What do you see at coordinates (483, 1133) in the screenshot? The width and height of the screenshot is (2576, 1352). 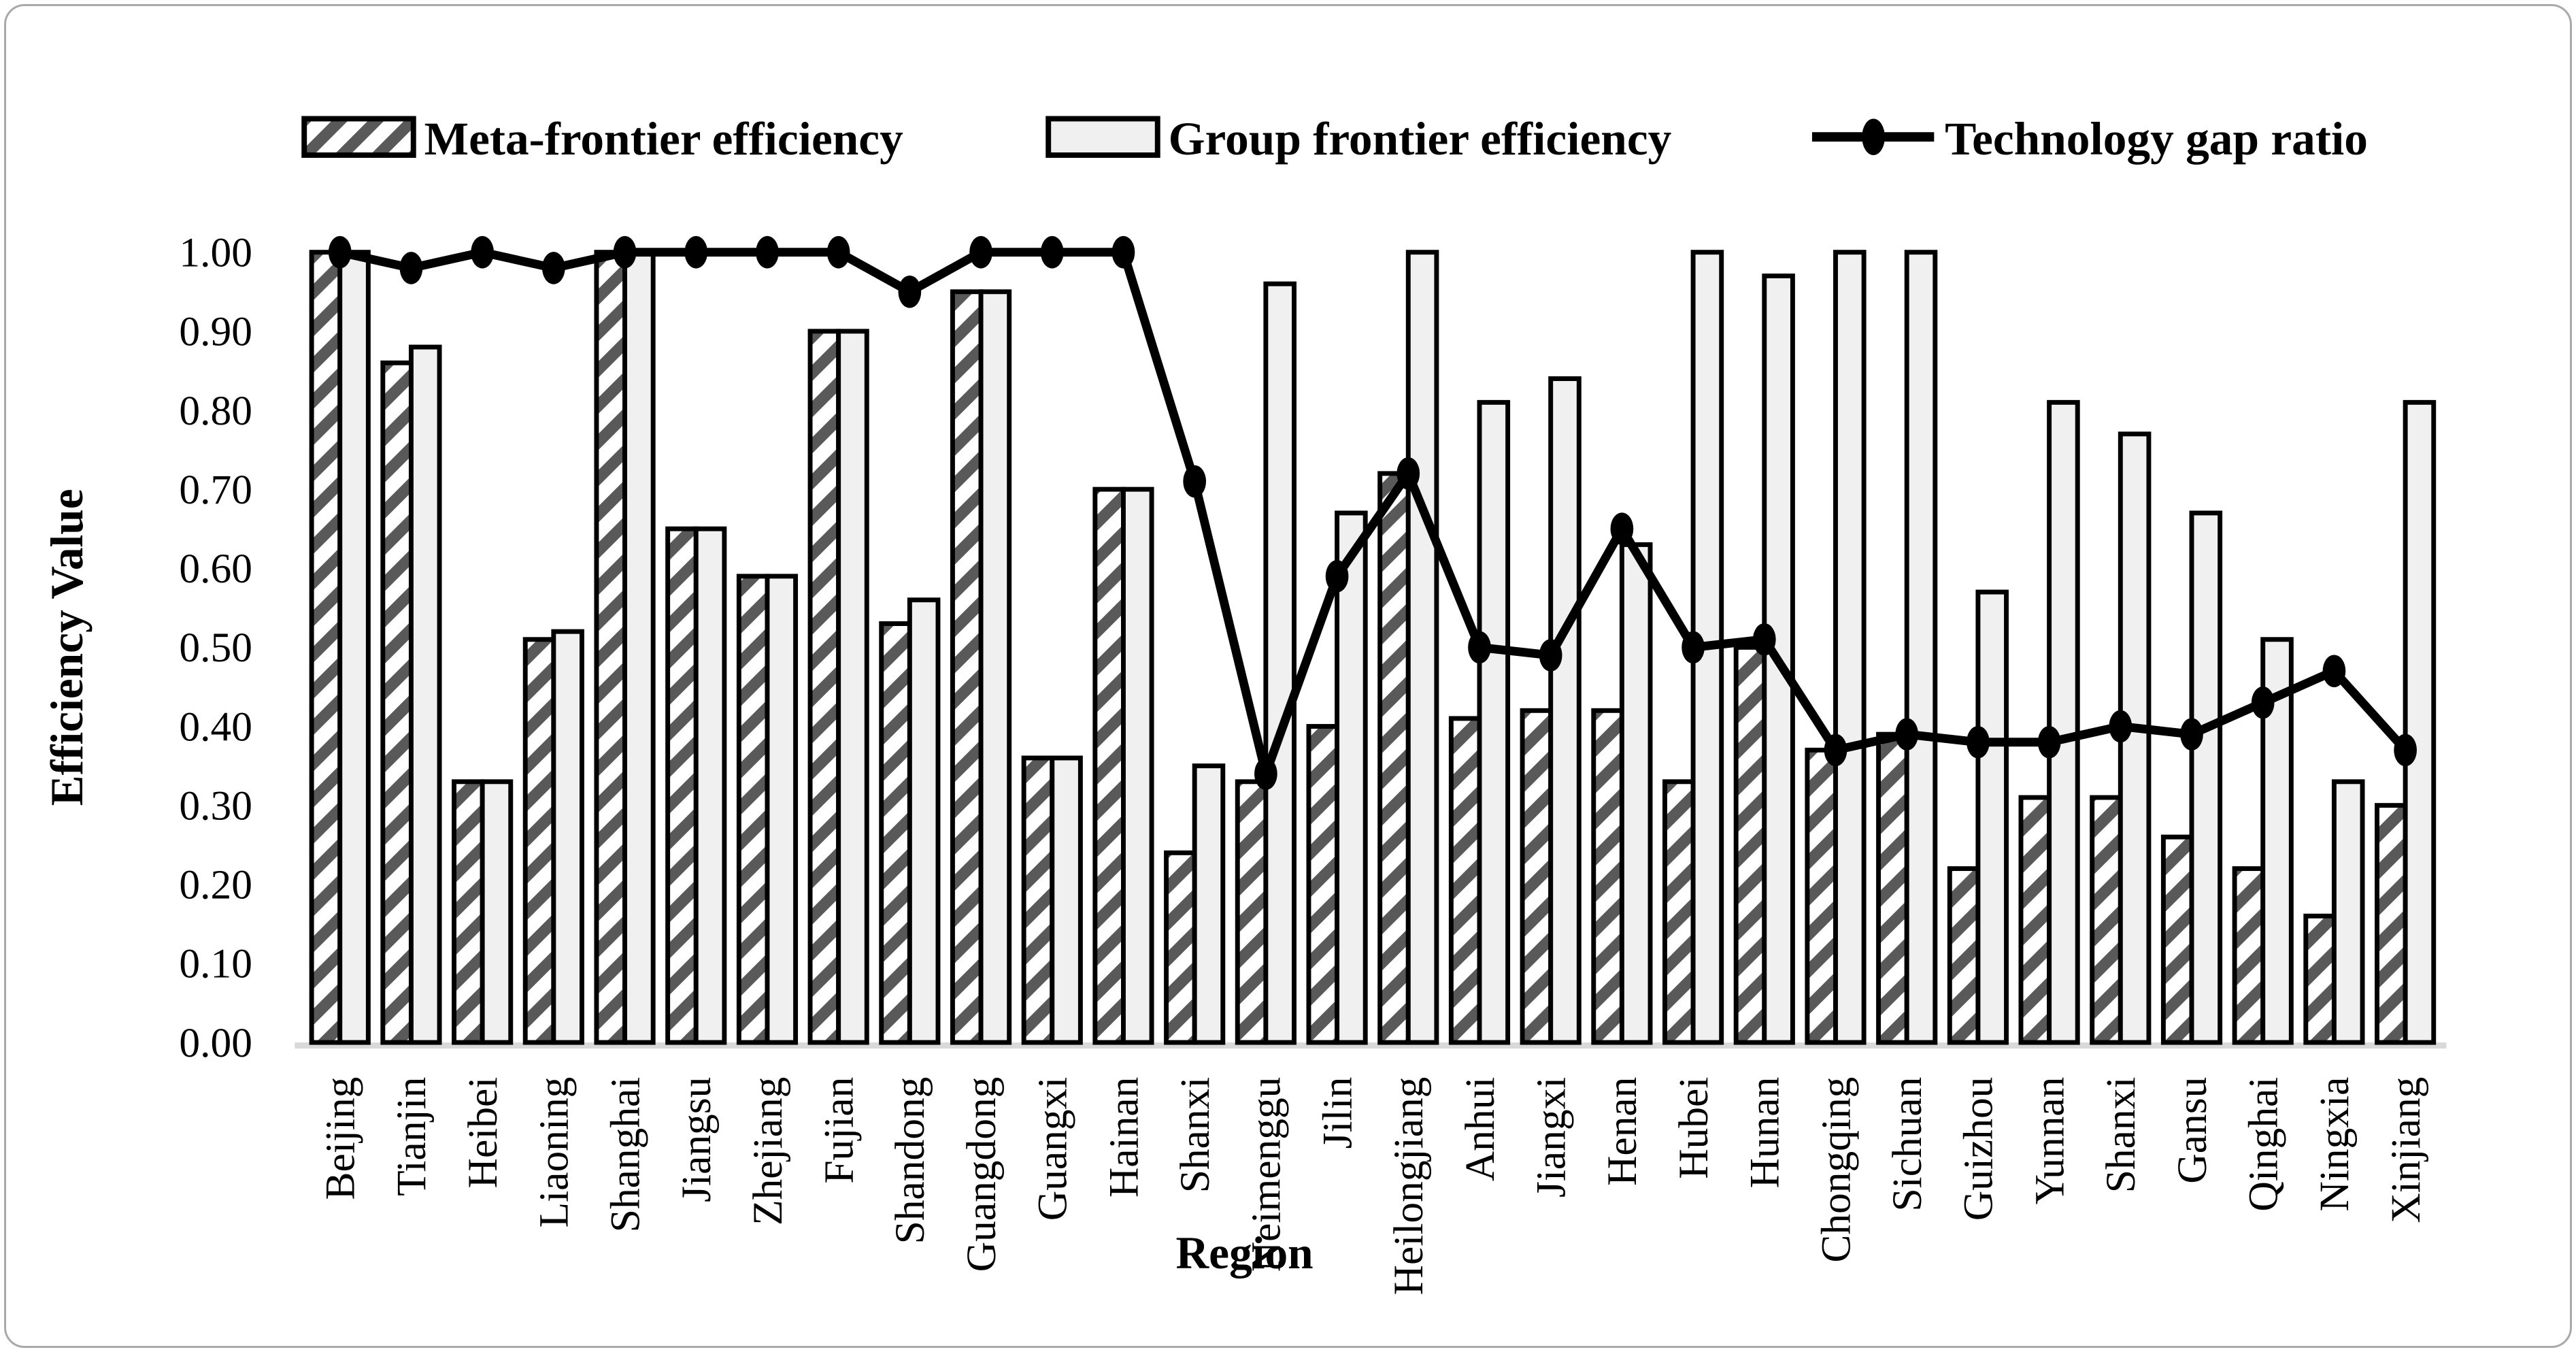 I see `x-tick-label-Heibei: Heibei` at bounding box center [483, 1133].